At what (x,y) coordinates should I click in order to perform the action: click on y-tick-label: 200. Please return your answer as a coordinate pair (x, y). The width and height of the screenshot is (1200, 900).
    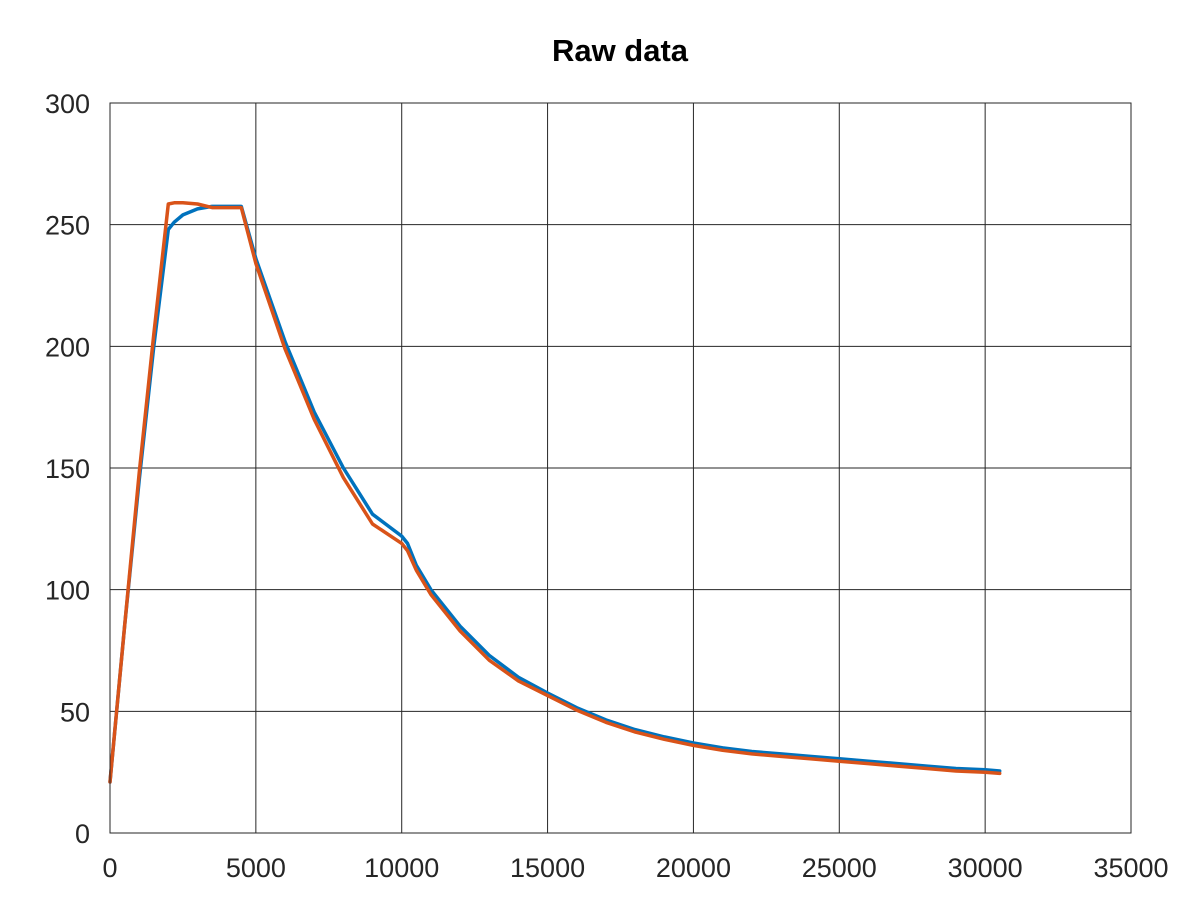
    Looking at the image, I should click on (67, 347).